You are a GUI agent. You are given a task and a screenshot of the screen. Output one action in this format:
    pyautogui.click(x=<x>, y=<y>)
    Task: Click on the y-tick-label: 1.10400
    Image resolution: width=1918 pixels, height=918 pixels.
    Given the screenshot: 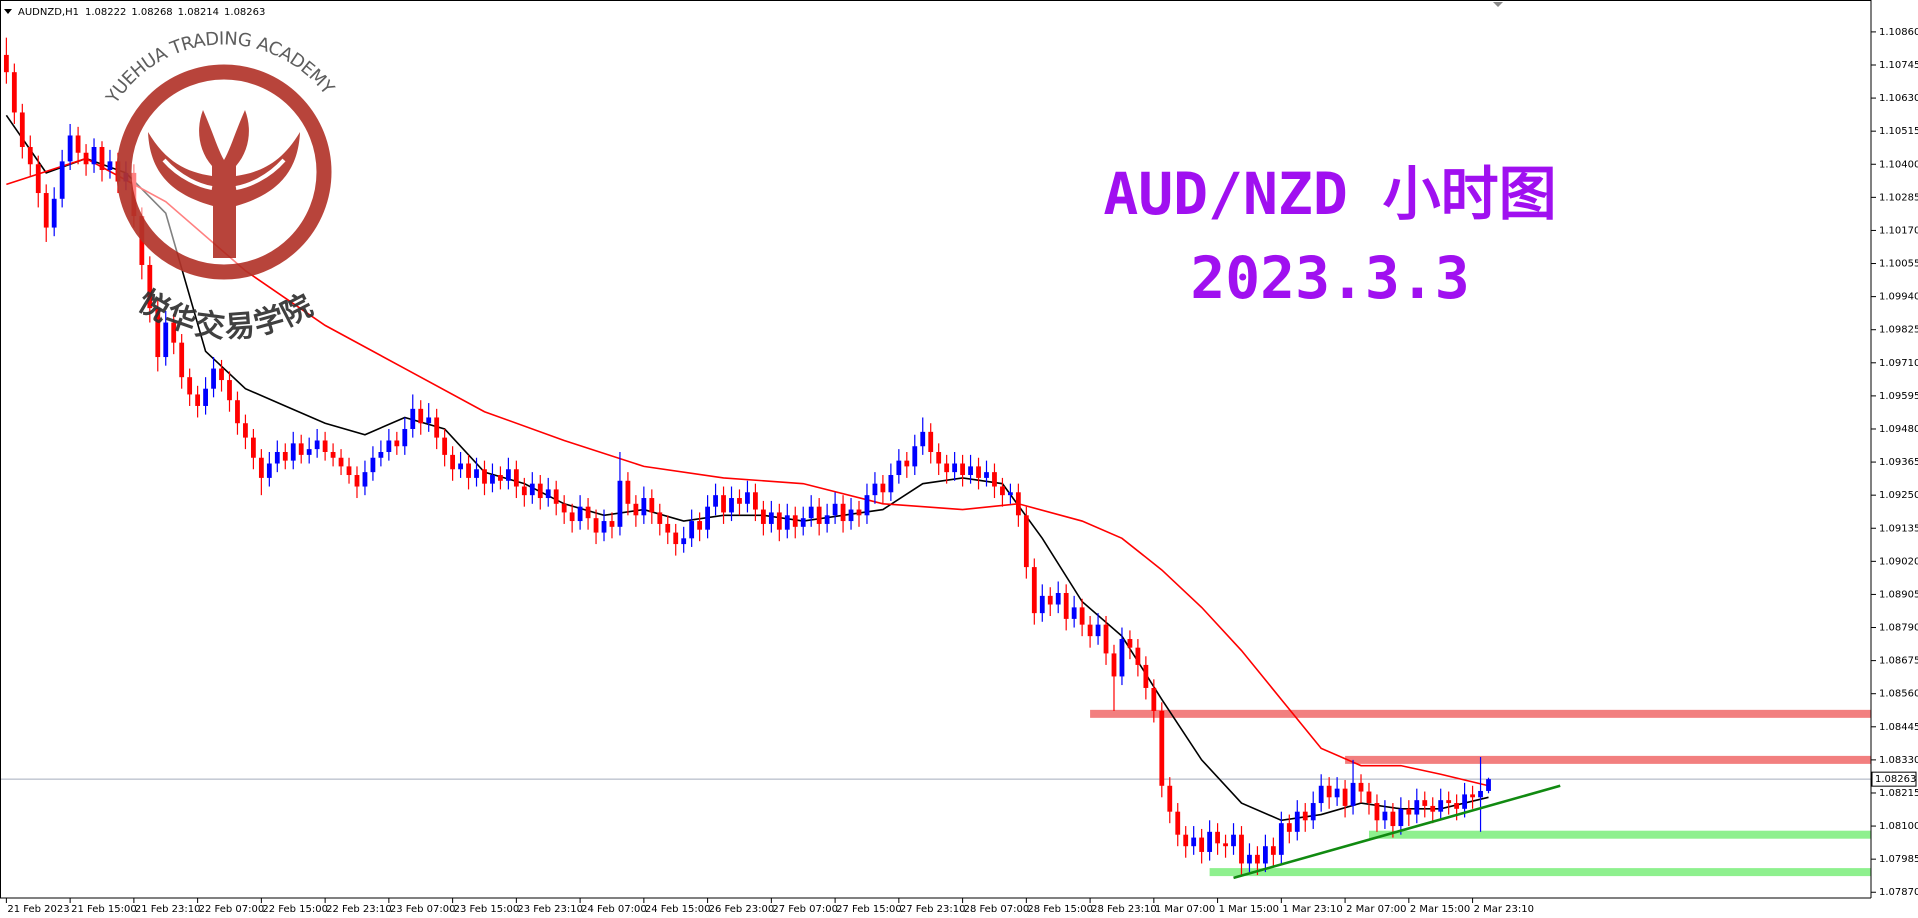 What is the action you would take?
    pyautogui.click(x=1898, y=164)
    